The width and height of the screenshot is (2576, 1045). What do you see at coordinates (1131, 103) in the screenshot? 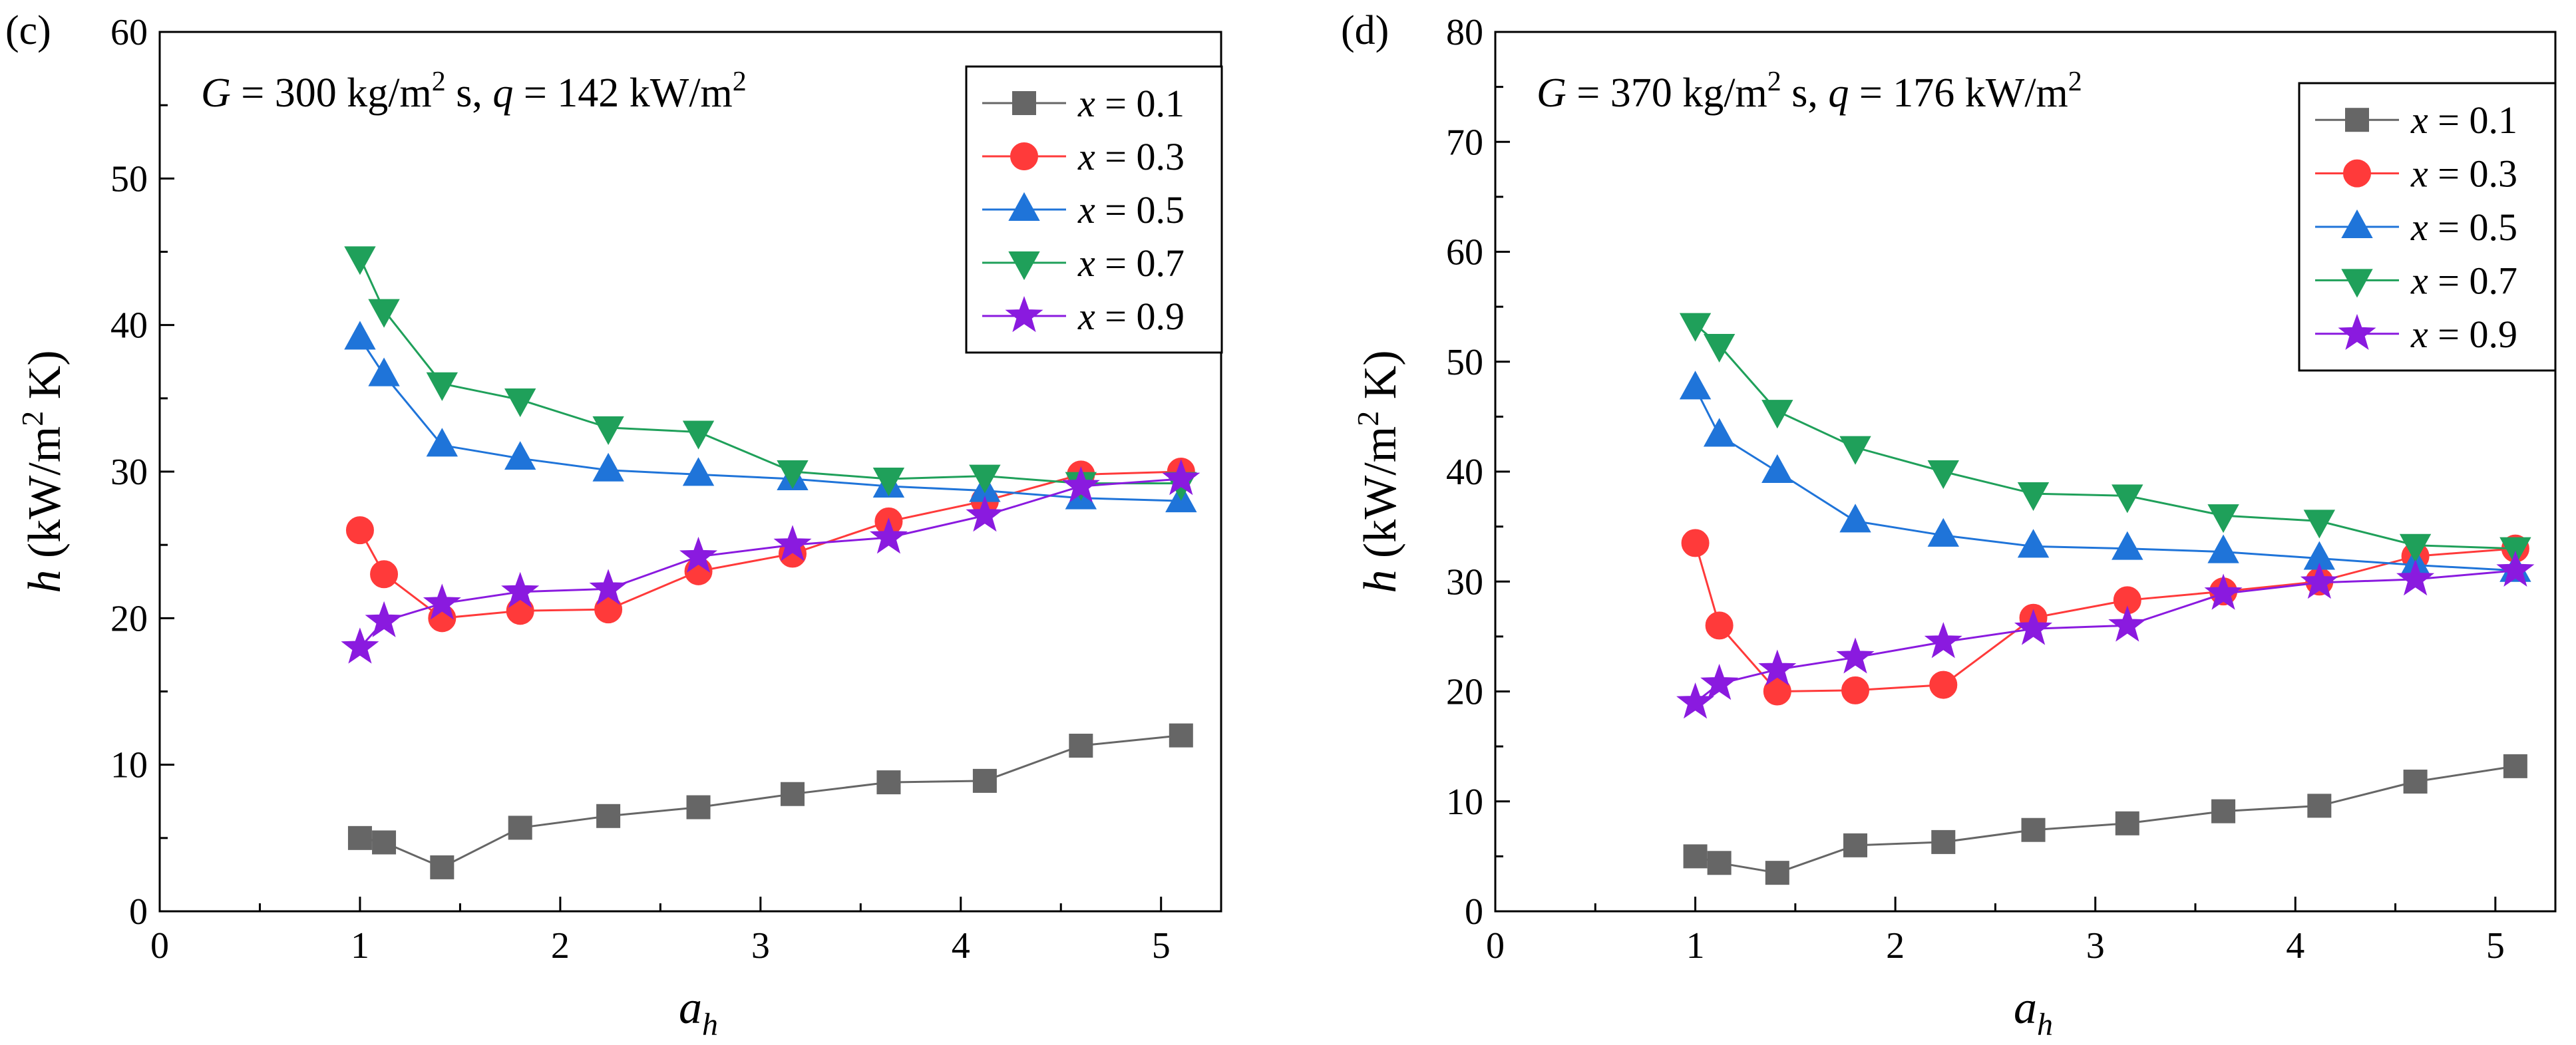
I see `chart-c-legend-label: x = 0.1` at bounding box center [1131, 103].